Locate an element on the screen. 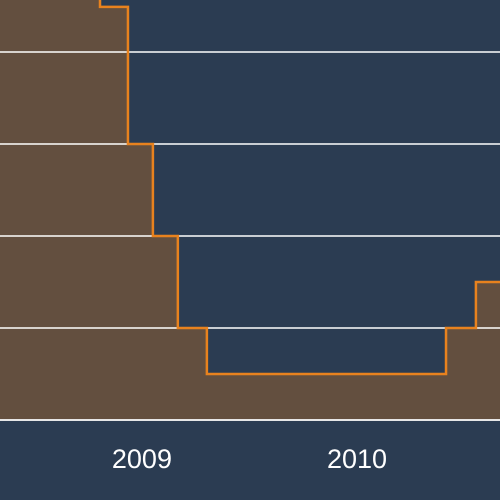 Image resolution: width=500 pixels, height=500 pixels. x-tick-label: 2010 is located at coordinates (357, 459).